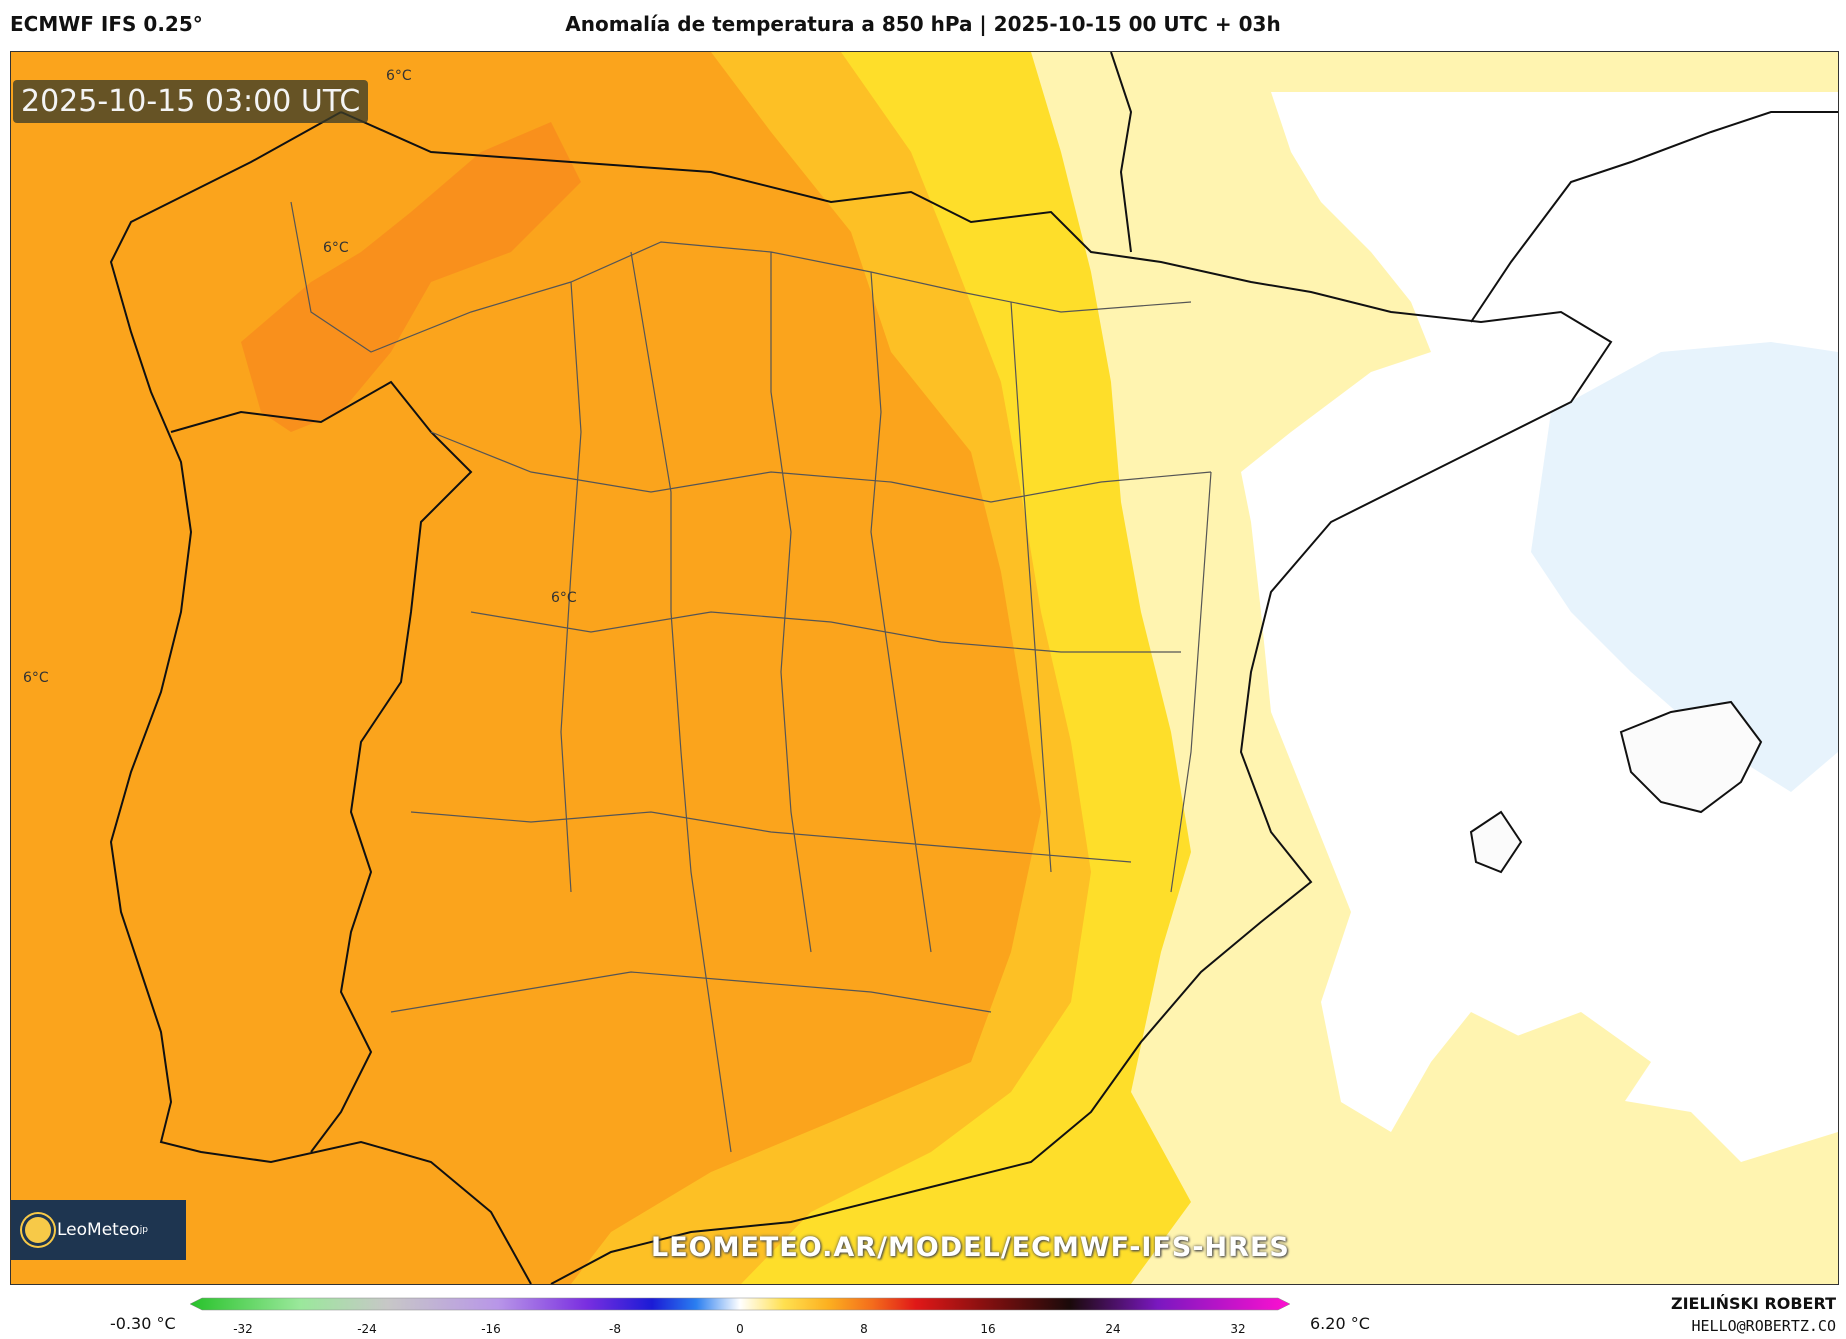 The width and height of the screenshot is (1846, 1339). I want to click on colorbar-tick: -24, so click(367, 1329).